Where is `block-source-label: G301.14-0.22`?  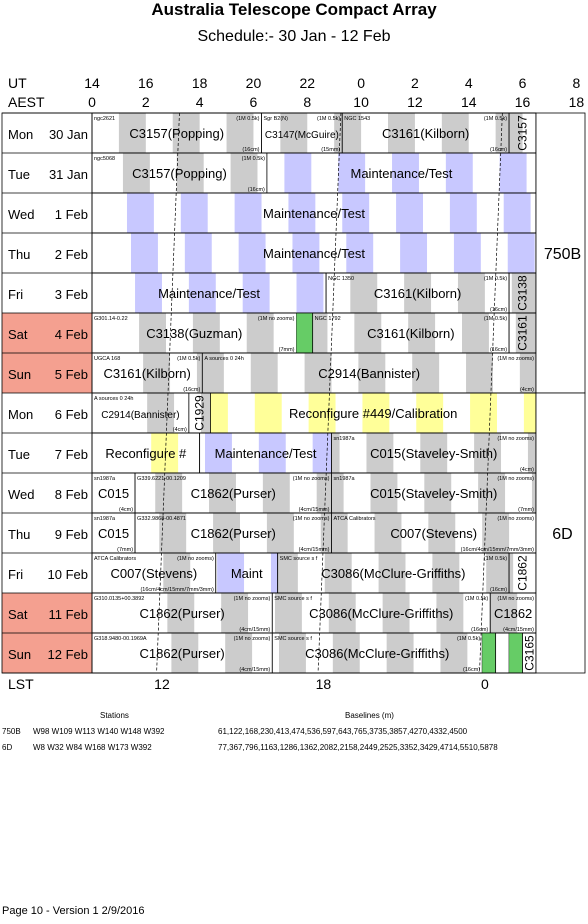 block-source-label: G301.14-0.22 is located at coordinates (111, 319).